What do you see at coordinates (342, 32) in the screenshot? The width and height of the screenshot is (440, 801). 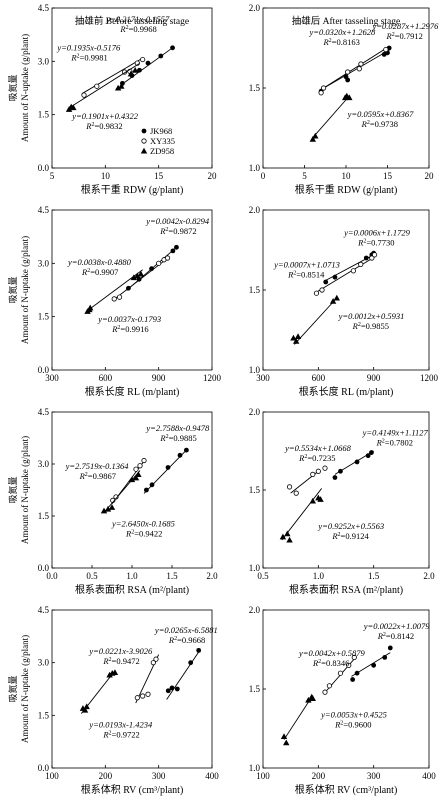 I see `regression-equation: y=0.0320x+1.2628` at bounding box center [342, 32].